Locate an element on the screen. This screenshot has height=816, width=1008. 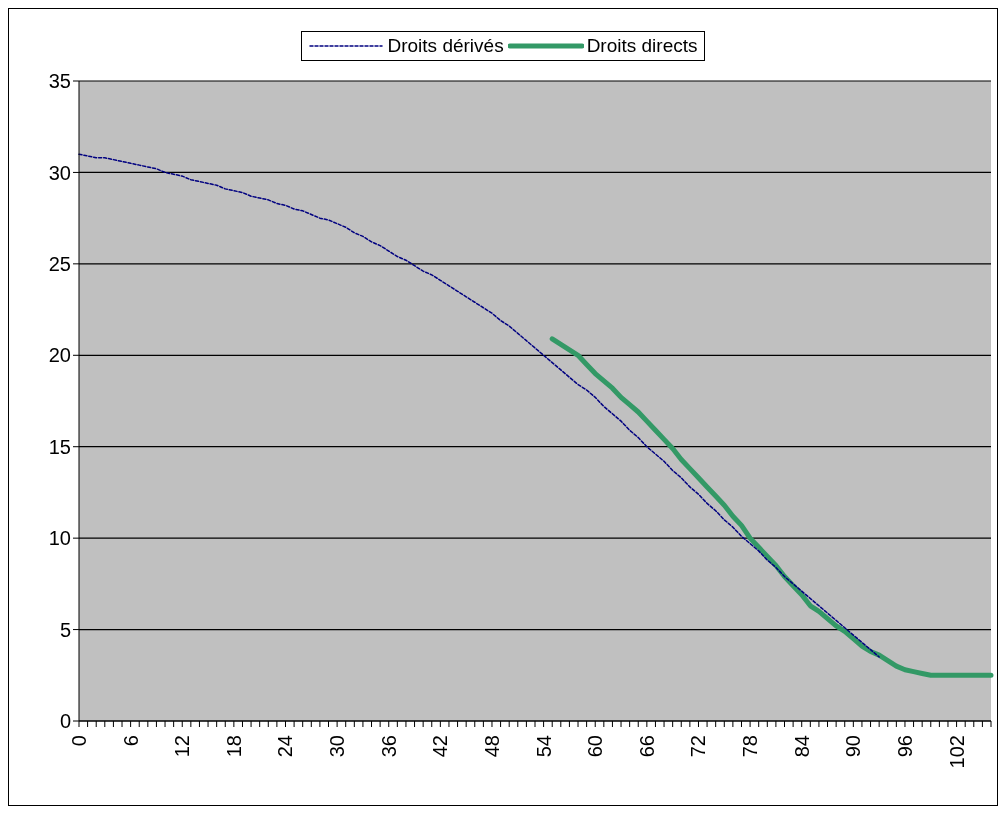
y-tick-label: 10 is located at coordinates (59, 538).